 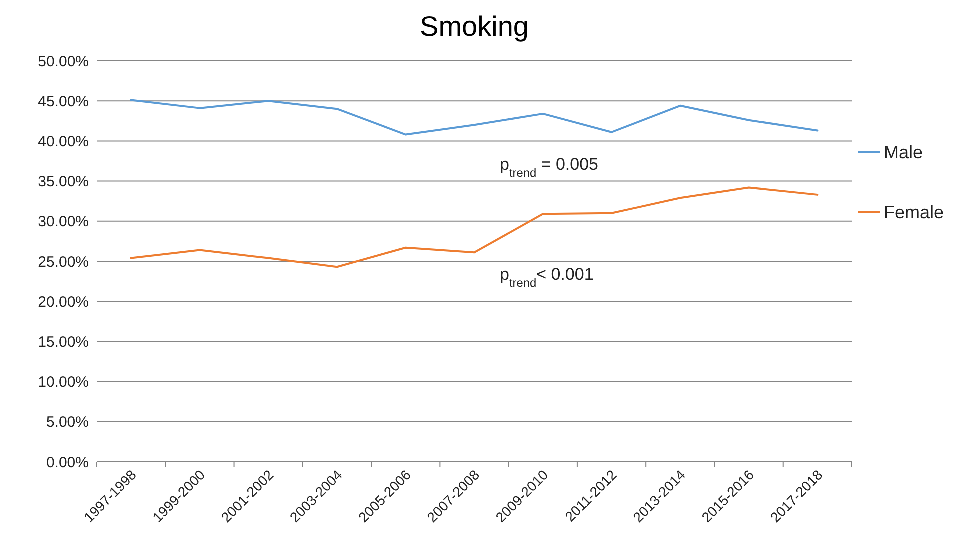 What do you see at coordinates (63, 141) in the screenshot?
I see `y-tick-label: 40.00%` at bounding box center [63, 141].